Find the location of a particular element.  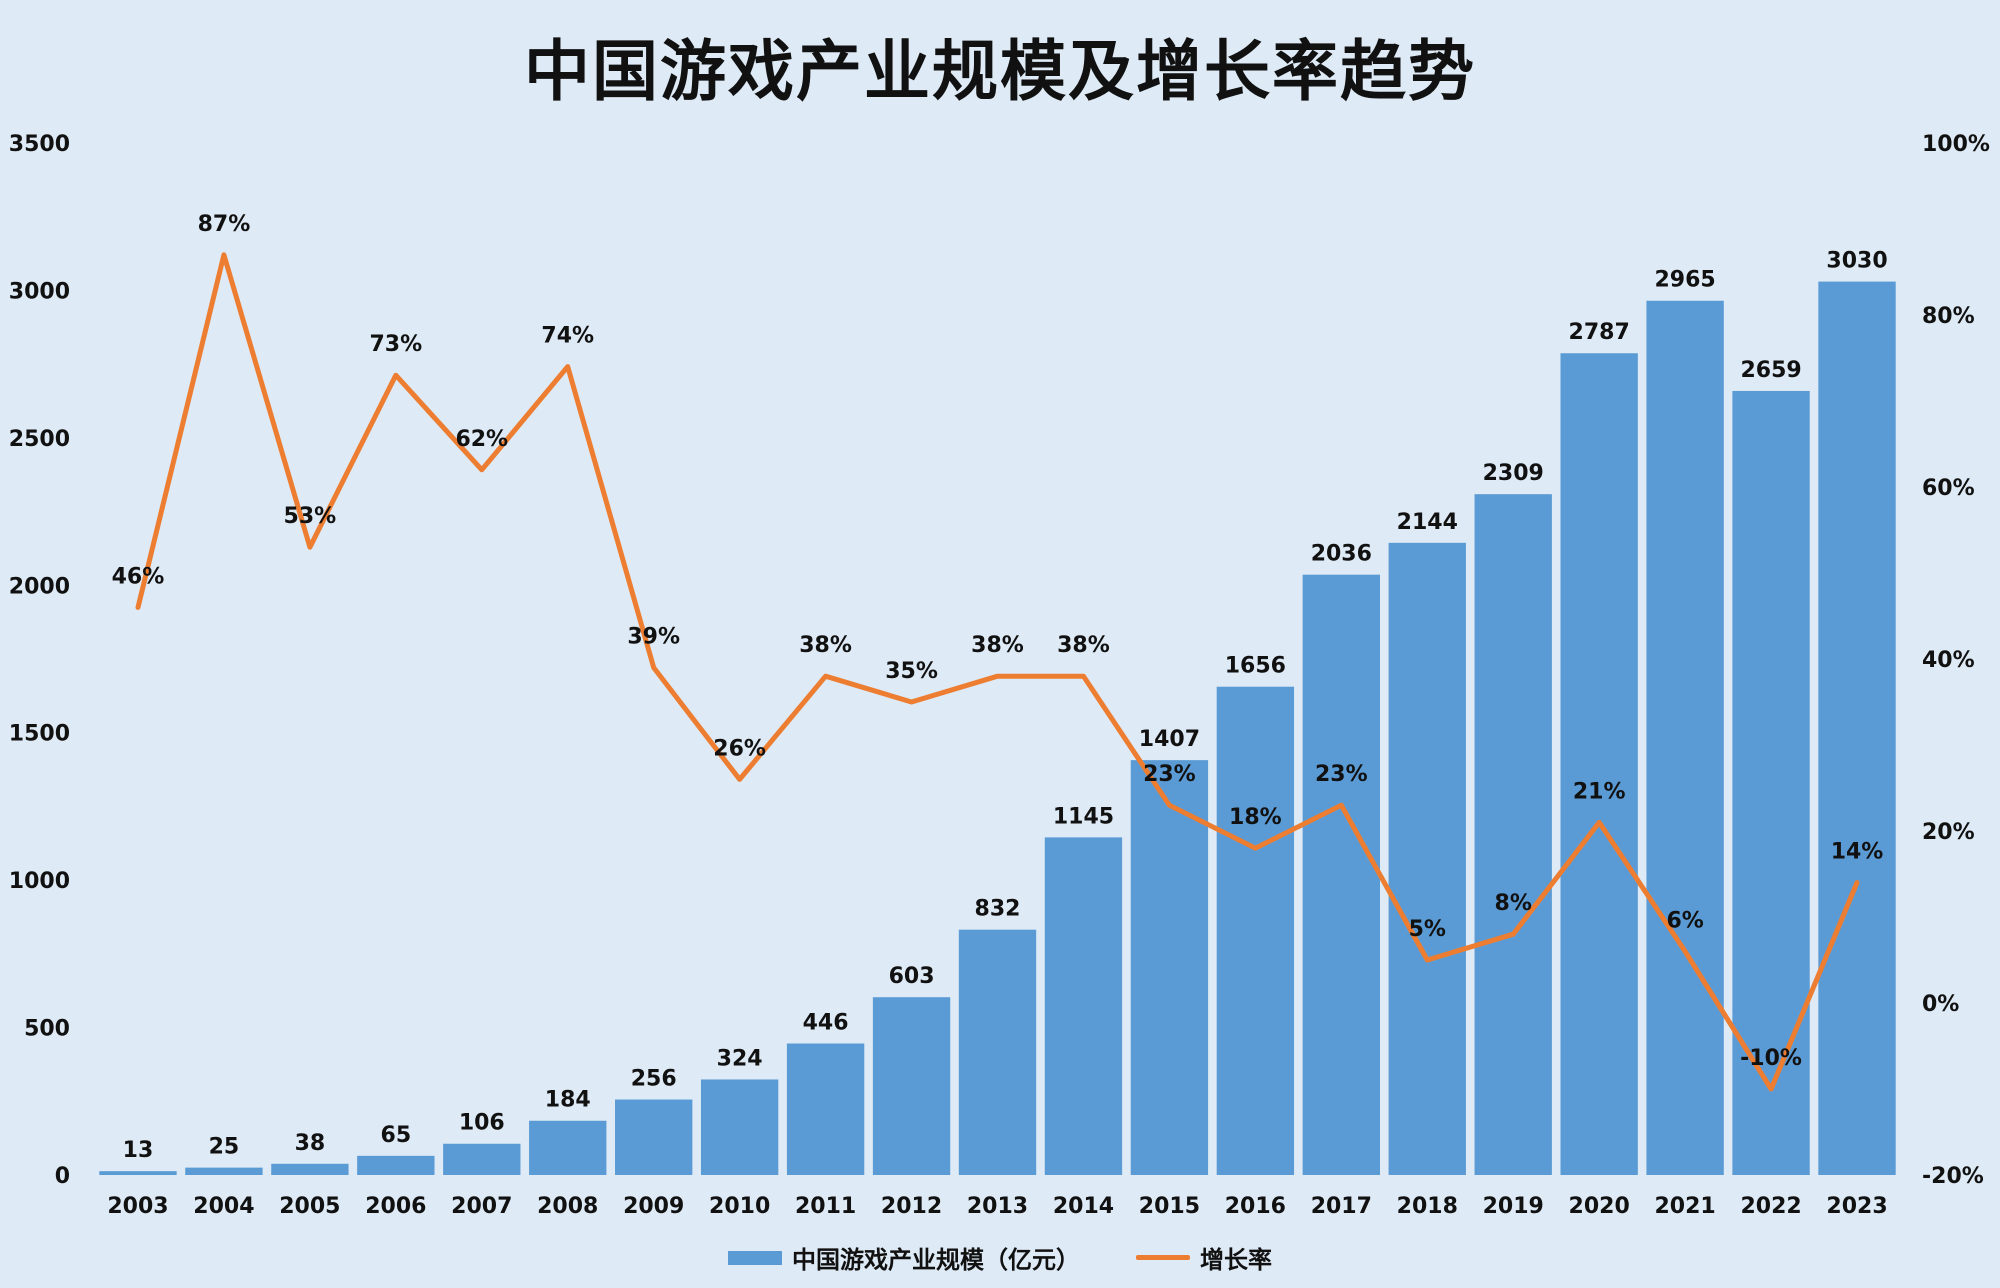

x-tick-label: 2023 is located at coordinates (1856, 1206).